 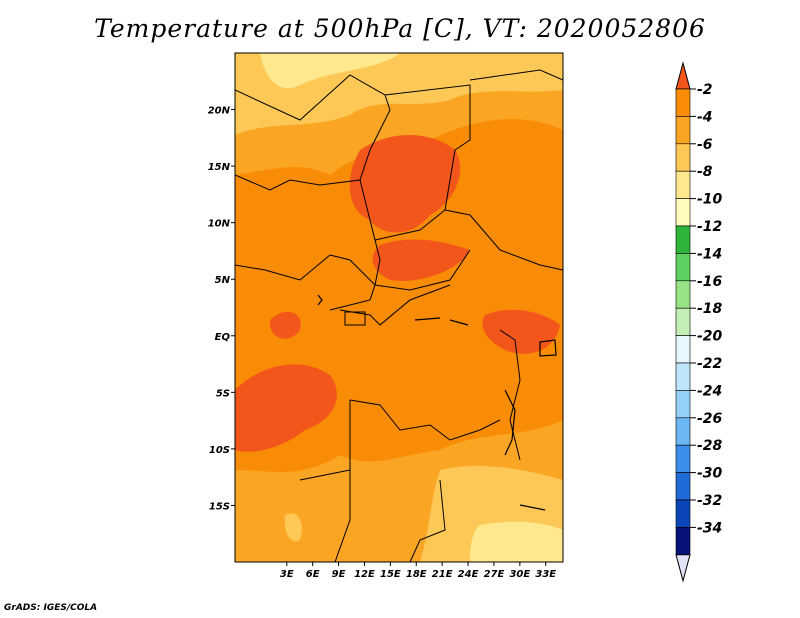 What do you see at coordinates (705, 172) in the screenshot?
I see `colorbar-label: -8` at bounding box center [705, 172].